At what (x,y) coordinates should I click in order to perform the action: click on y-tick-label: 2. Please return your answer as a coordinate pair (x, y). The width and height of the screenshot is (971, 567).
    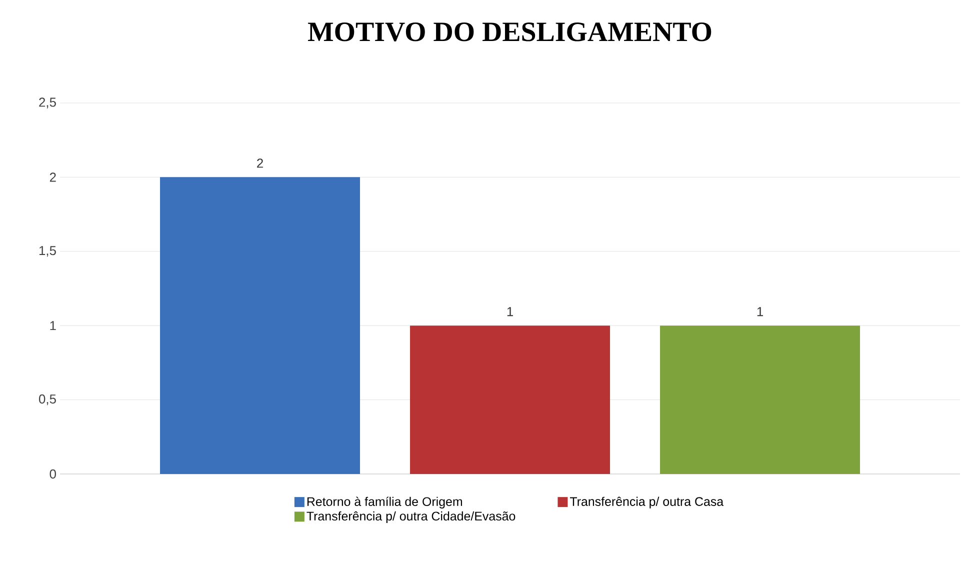
    Looking at the image, I should click on (53, 177).